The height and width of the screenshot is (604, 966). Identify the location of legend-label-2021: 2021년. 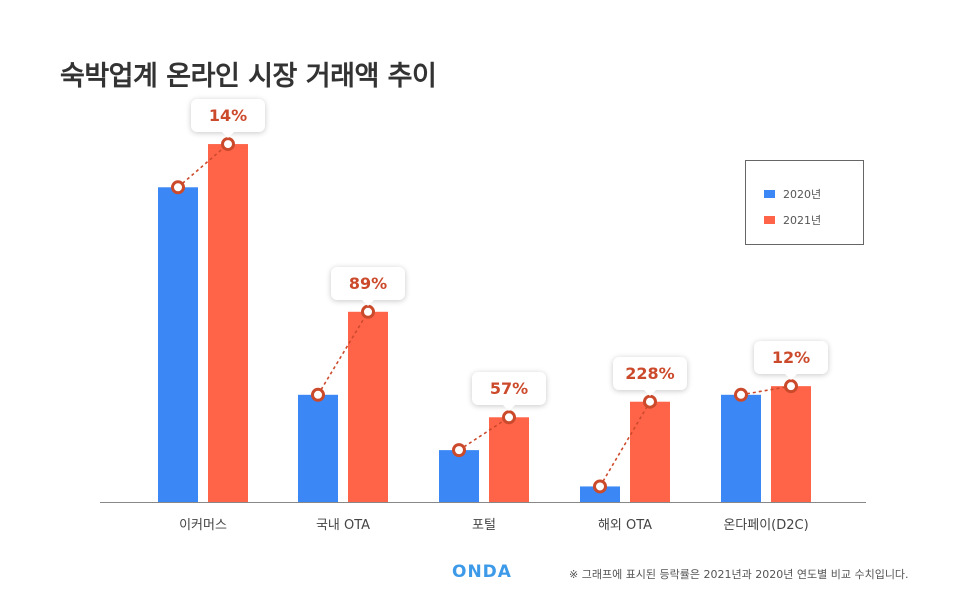
(802, 220).